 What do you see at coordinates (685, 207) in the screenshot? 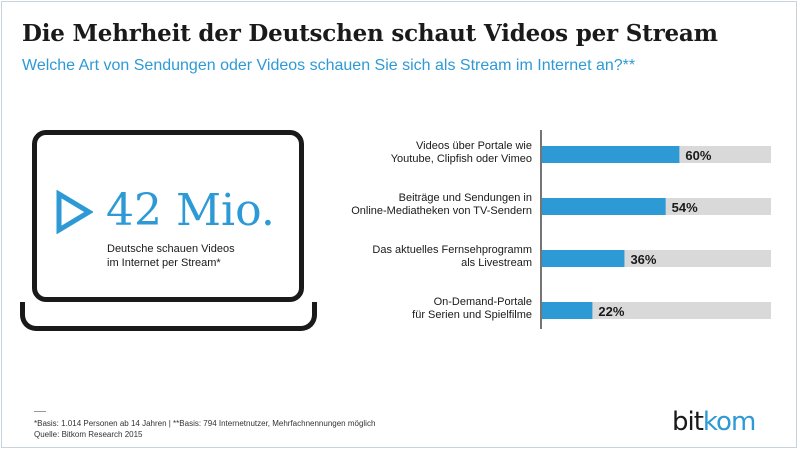
I see `bar-value-label-1: 54%` at bounding box center [685, 207].